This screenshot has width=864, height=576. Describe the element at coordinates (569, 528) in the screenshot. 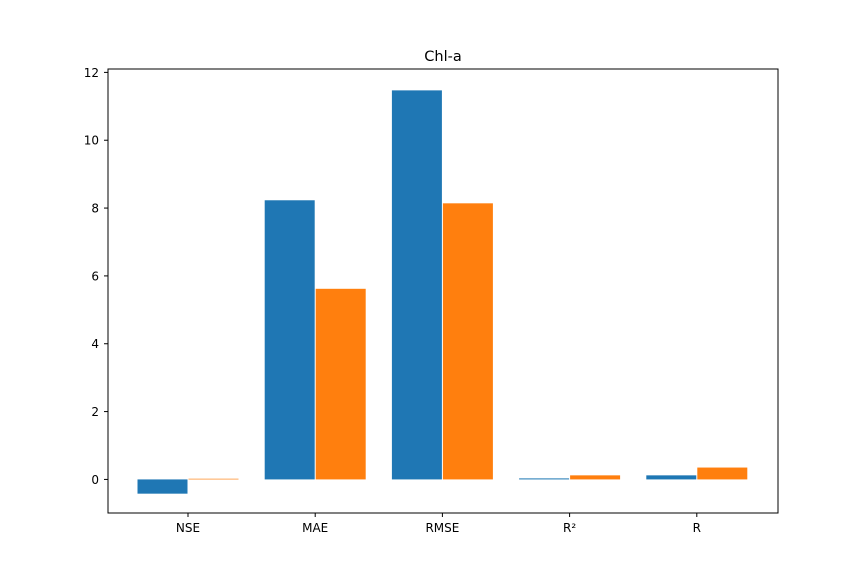

I see `x-tick-label: R²` at that location.